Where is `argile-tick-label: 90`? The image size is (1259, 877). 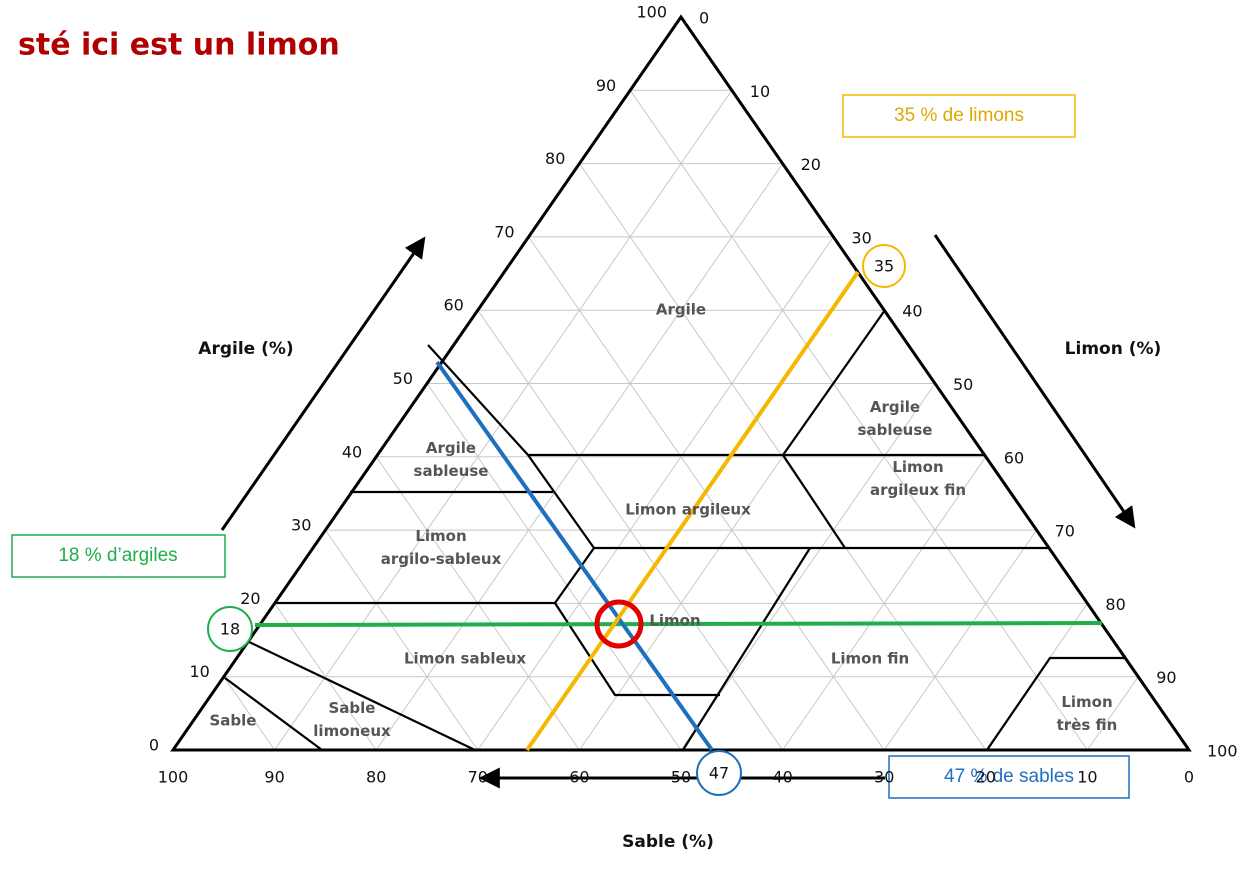
argile-tick-label: 90 is located at coordinates (606, 85).